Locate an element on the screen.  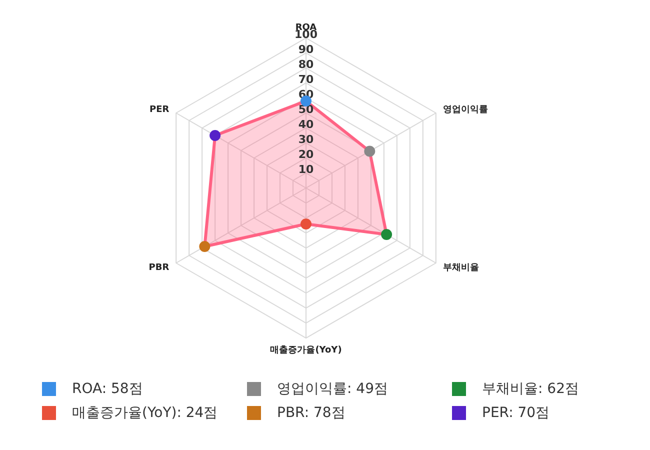
y-tick-label: 80 is located at coordinates (306, 64).